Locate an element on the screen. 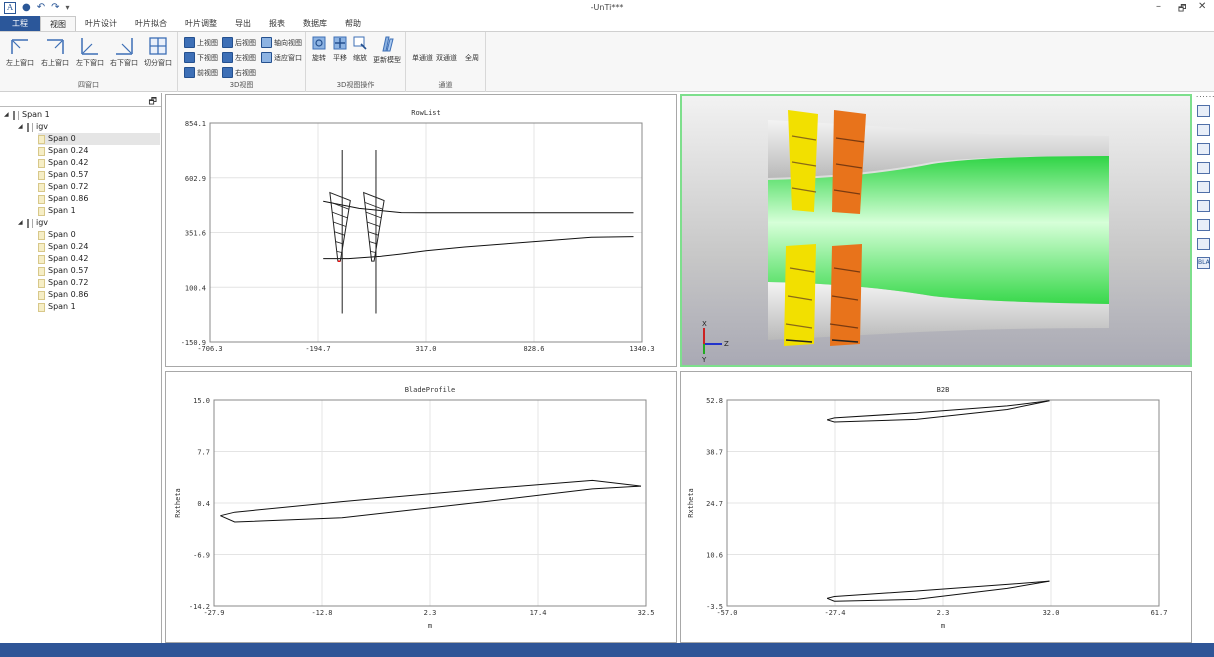 Image resolution: width=1214 pixels, height=657 pixels. tab-project: 工程 is located at coordinates (20, 24).